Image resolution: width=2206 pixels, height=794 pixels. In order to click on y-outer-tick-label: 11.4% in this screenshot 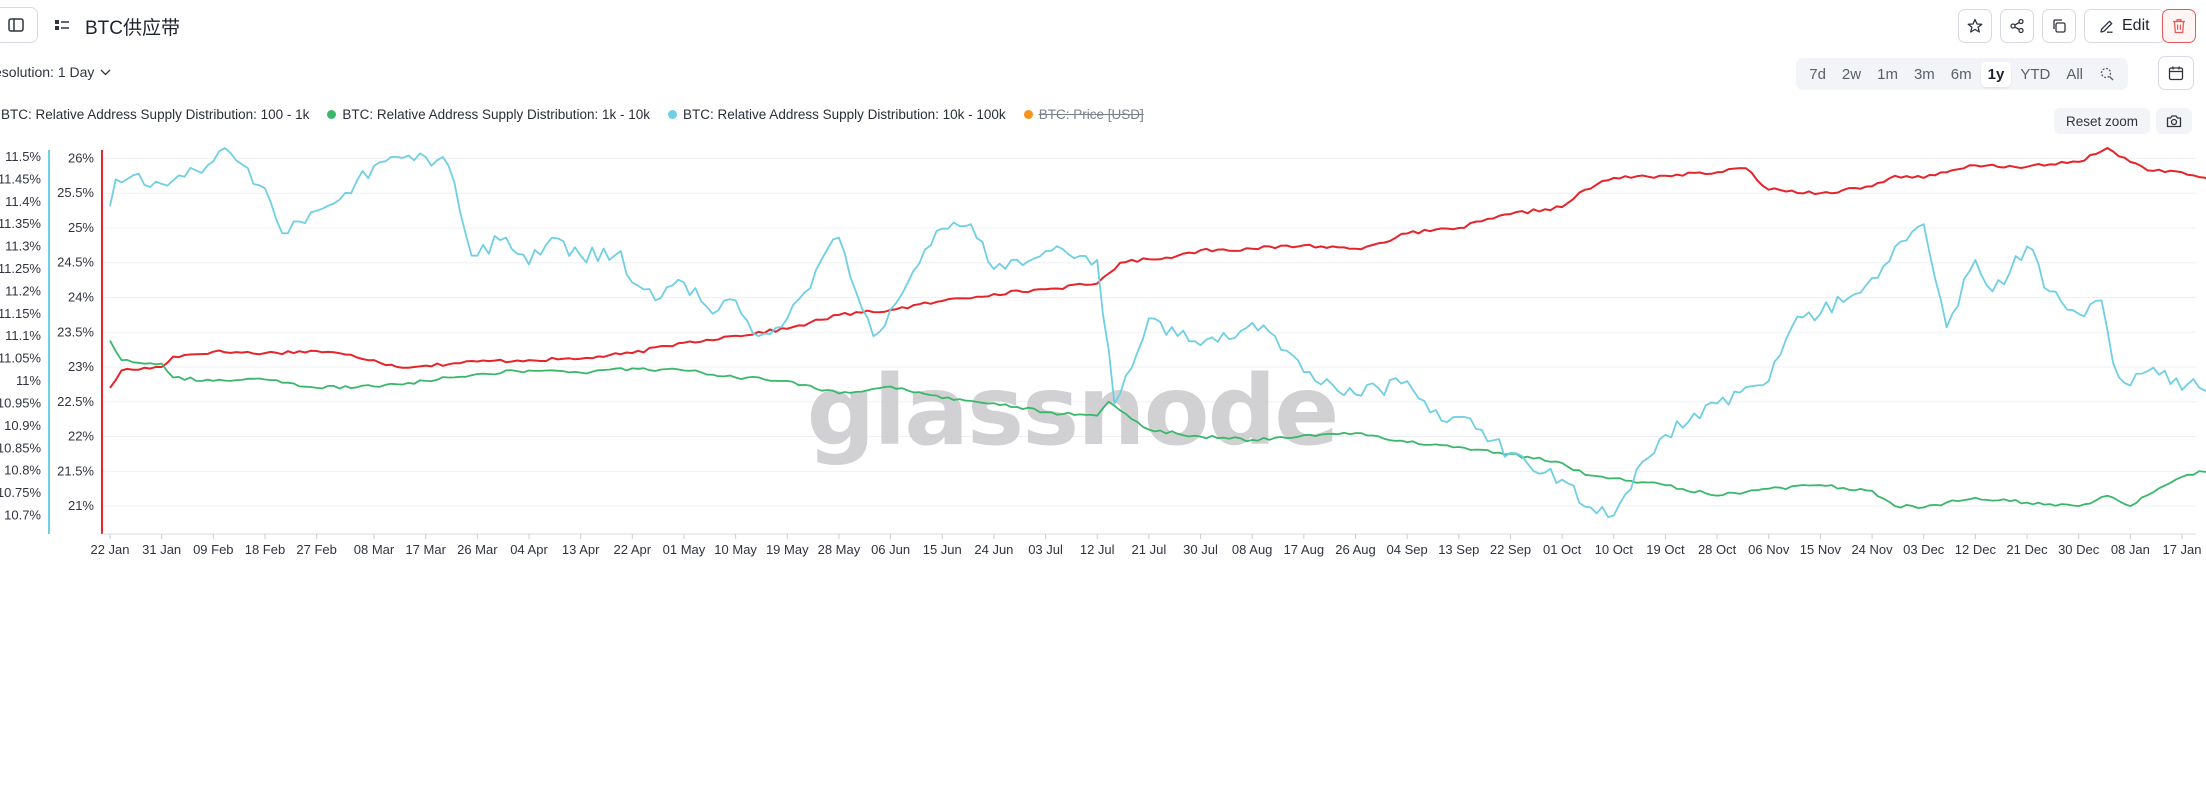, I will do `click(23, 201)`.